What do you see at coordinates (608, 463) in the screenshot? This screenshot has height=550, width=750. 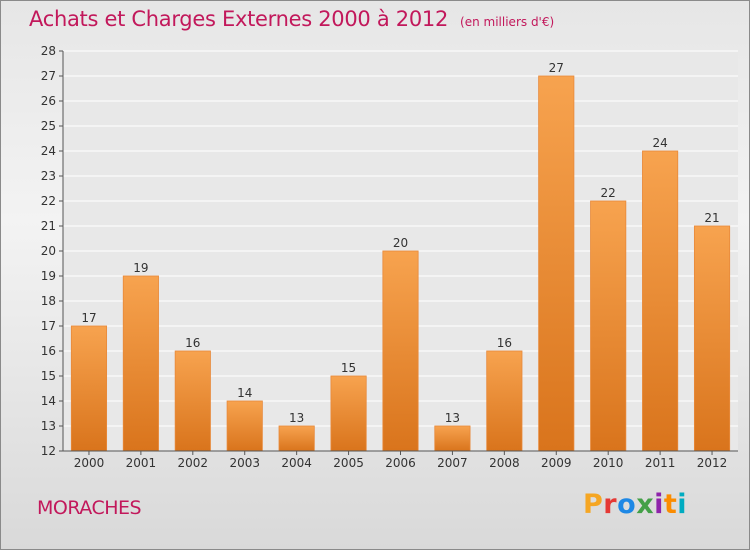 I see `x-tick-label-2010: 2010` at bounding box center [608, 463].